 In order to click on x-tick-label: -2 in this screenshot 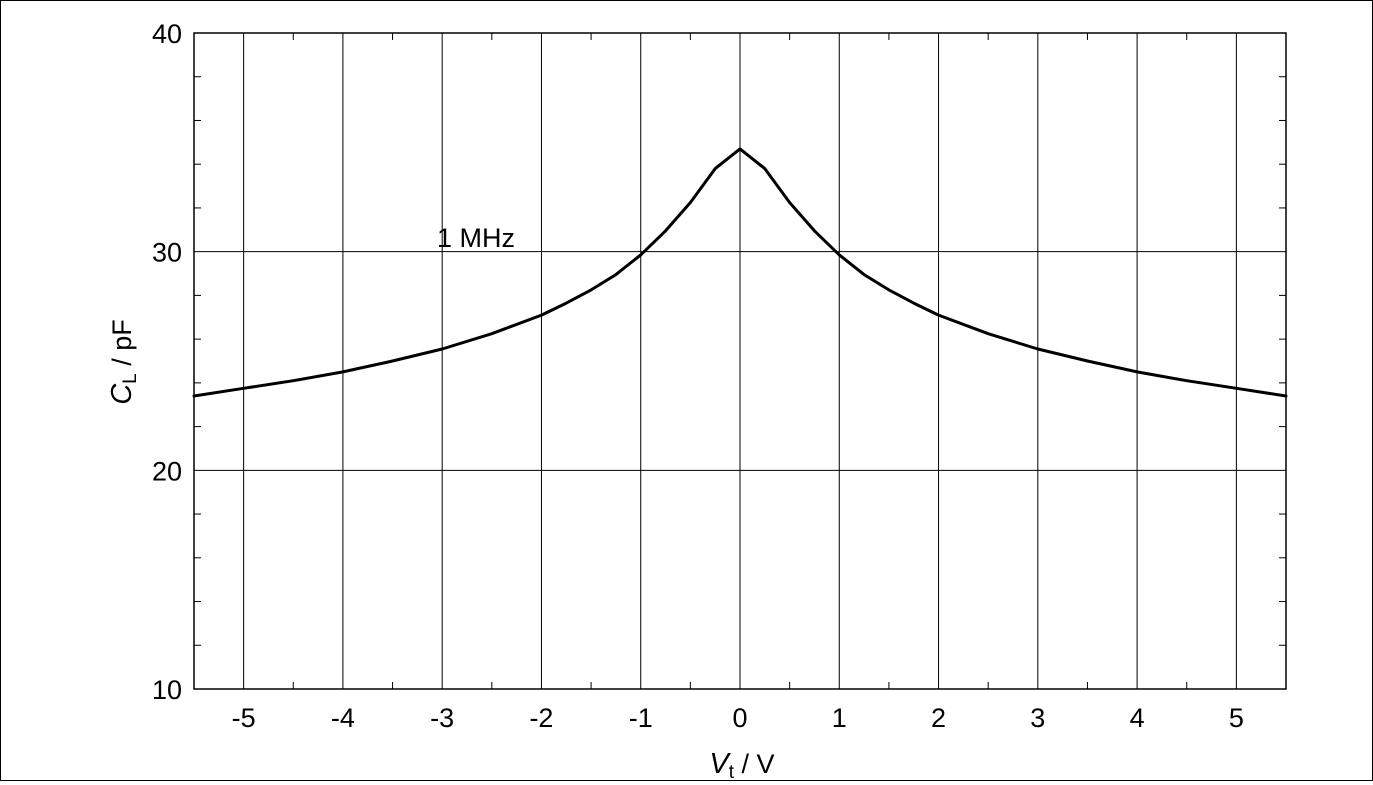, I will do `click(541, 718)`.